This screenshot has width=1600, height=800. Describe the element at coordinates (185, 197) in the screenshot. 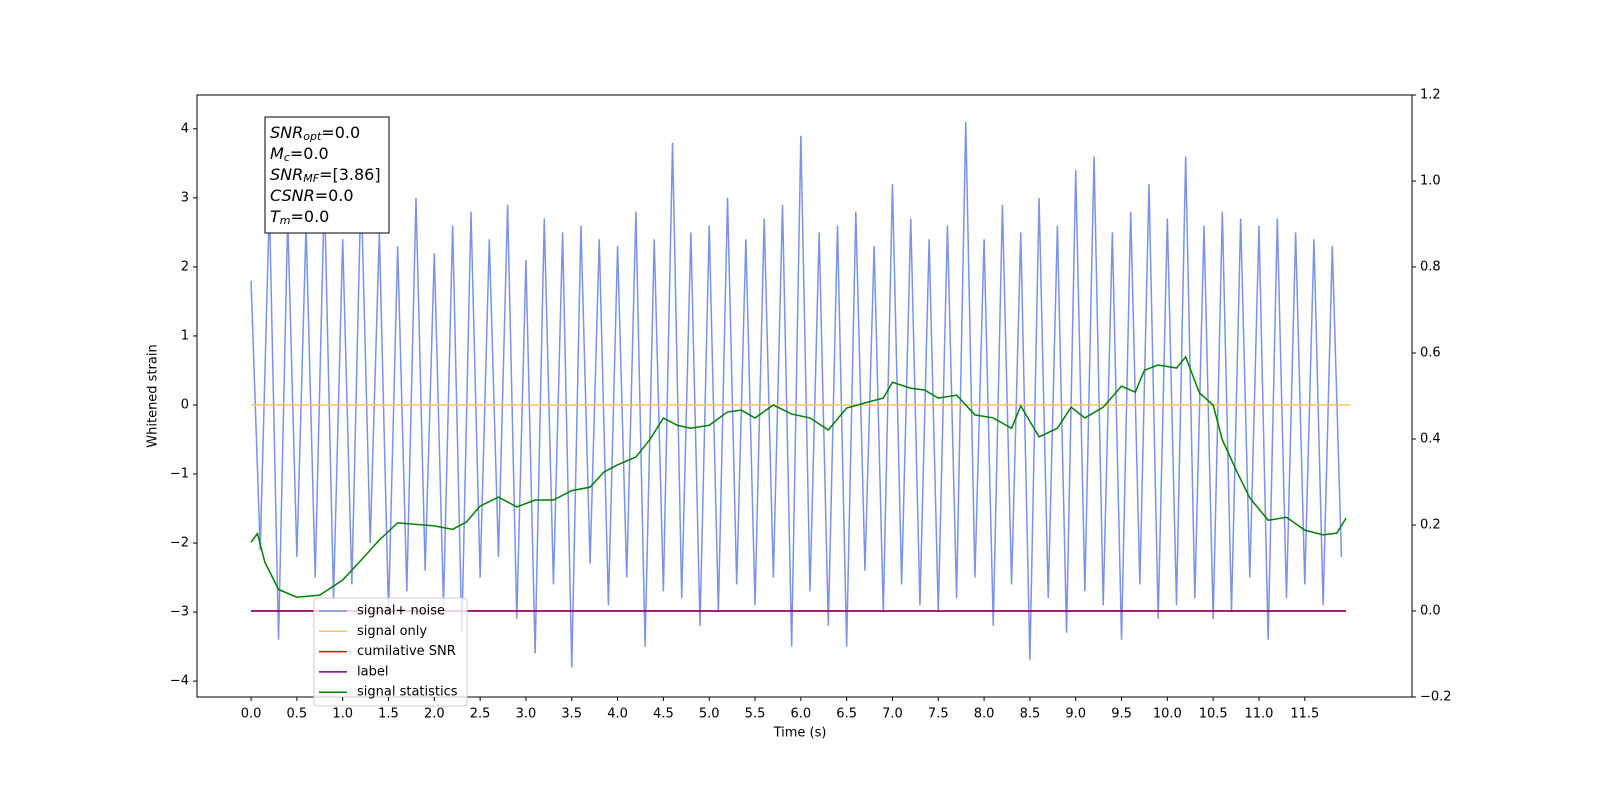

I see `y-tick-label: 3` at that location.